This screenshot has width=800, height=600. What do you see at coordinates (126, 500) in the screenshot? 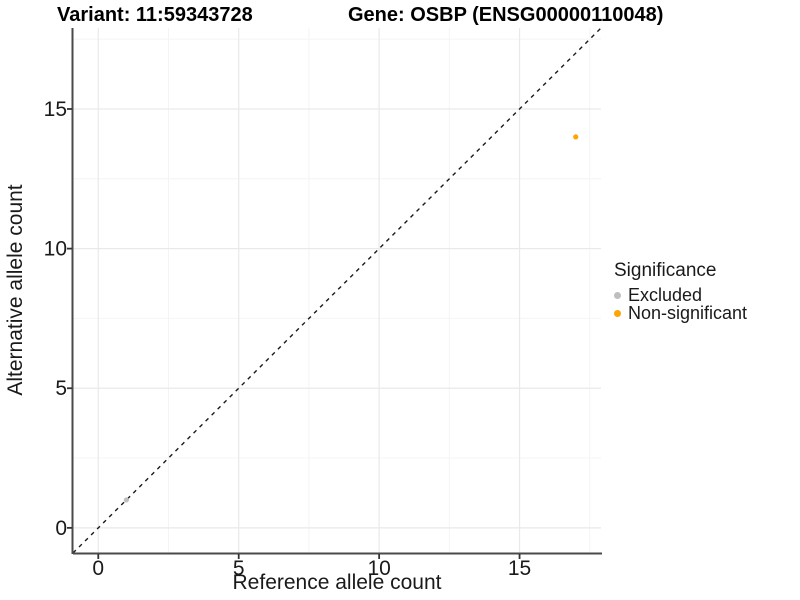
I see `data-point-excluded` at bounding box center [126, 500].